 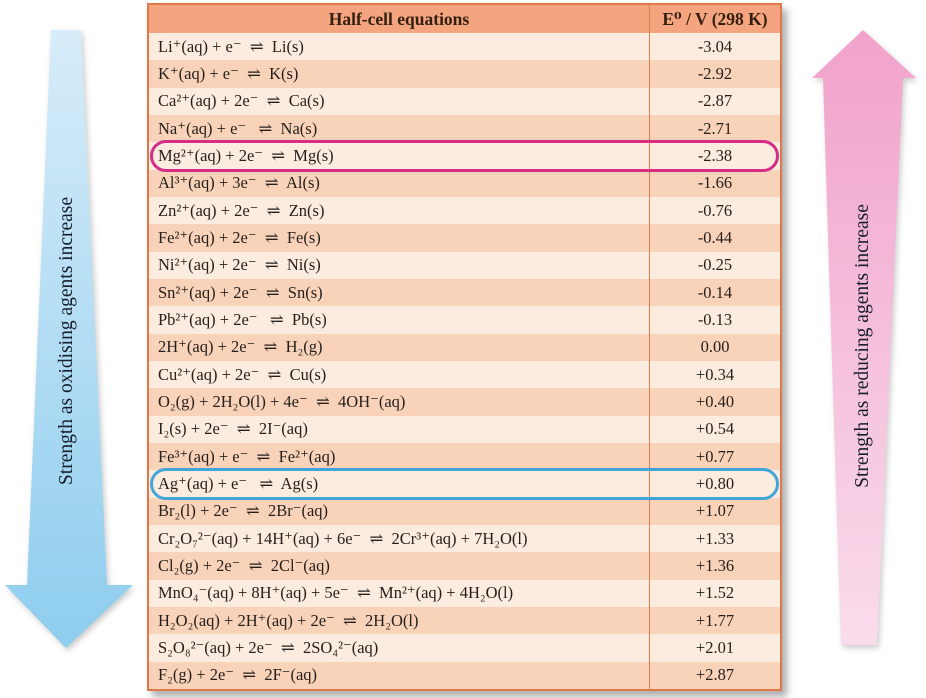 What do you see at coordinates (399, 156) in the screenshot?
I see `equation-cell: Mg²⁺(aq) + 2e⁻ ⇌ Mg(s)` at bounding box center [399, 156].